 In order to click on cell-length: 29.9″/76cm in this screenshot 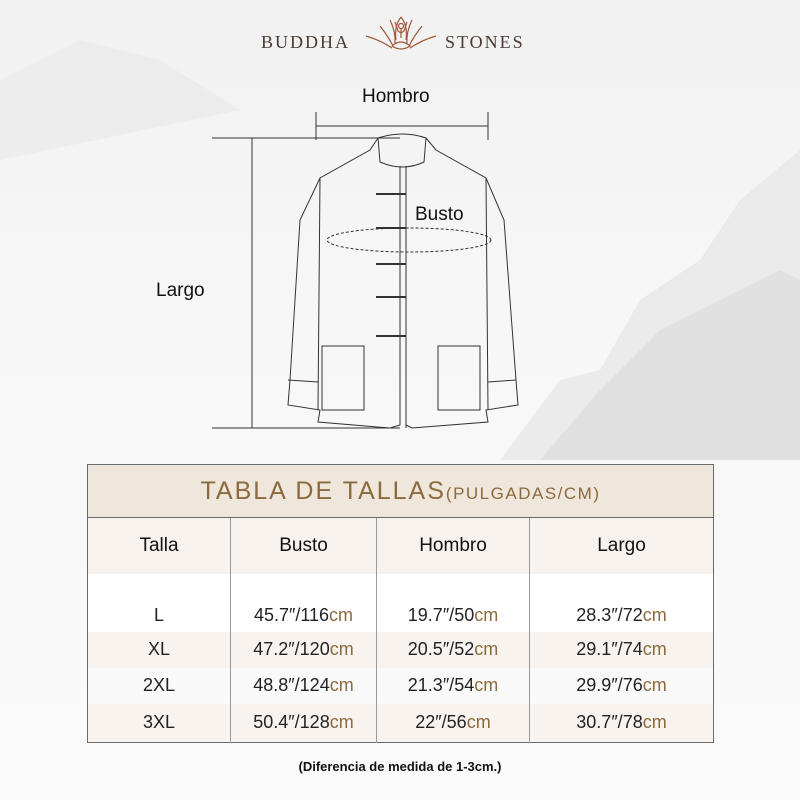, I will do `click(621, 685)`.